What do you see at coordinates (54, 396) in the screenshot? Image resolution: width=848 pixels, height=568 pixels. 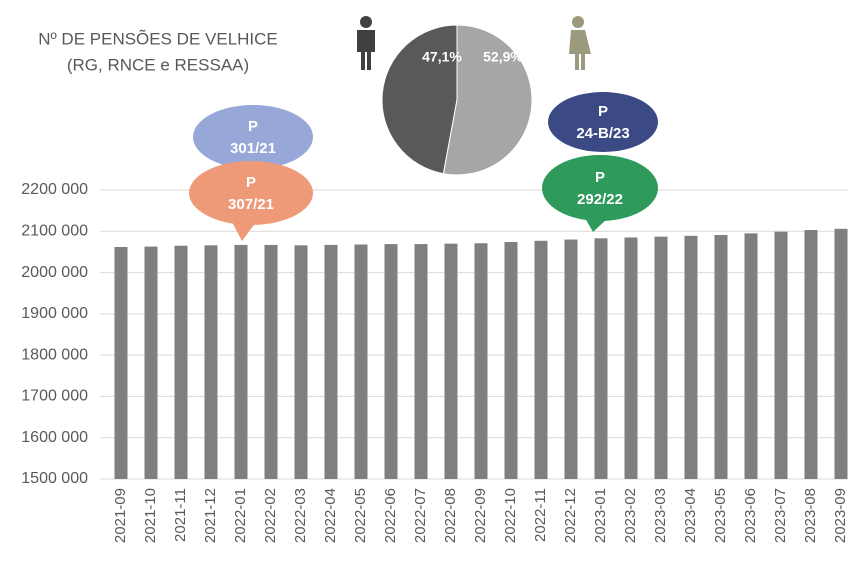 I see `y-tick-label: 1700 000` at bounding box center [54, 396].